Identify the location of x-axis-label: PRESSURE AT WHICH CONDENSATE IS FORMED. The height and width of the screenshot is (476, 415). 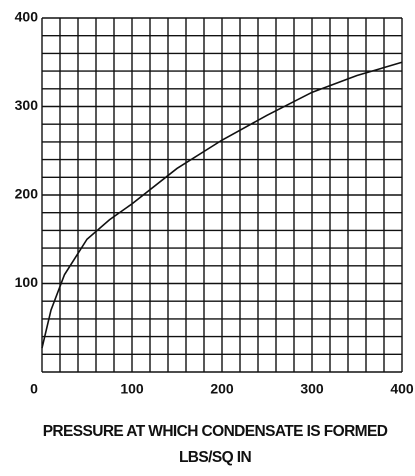
(215, 431).